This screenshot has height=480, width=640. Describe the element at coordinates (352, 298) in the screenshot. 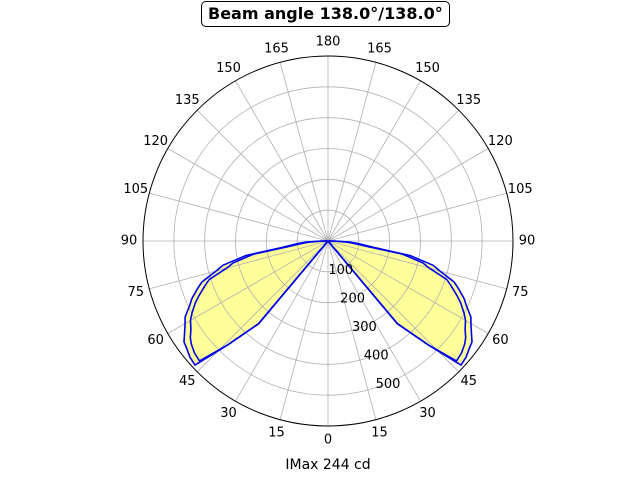

I see `radial-tick-label: 200` at that location.